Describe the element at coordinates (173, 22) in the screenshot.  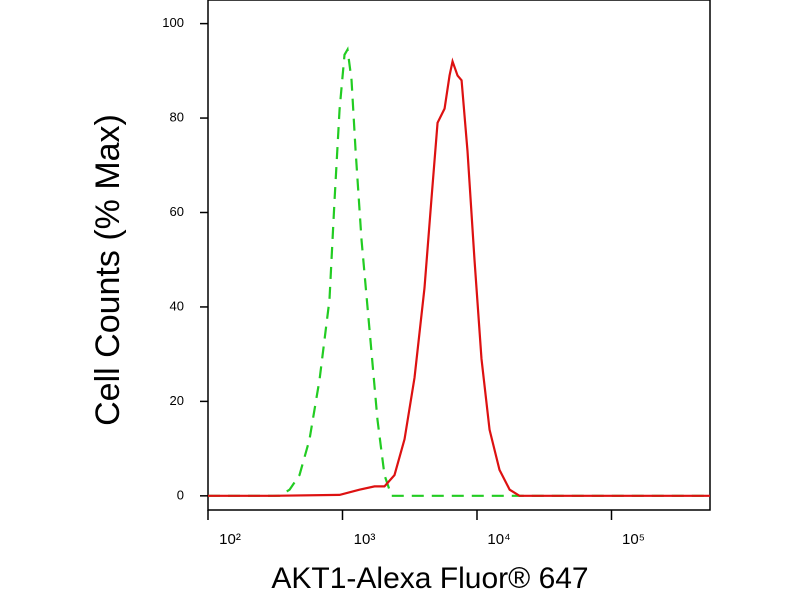
I see `y-tick-label: 100` at that location.